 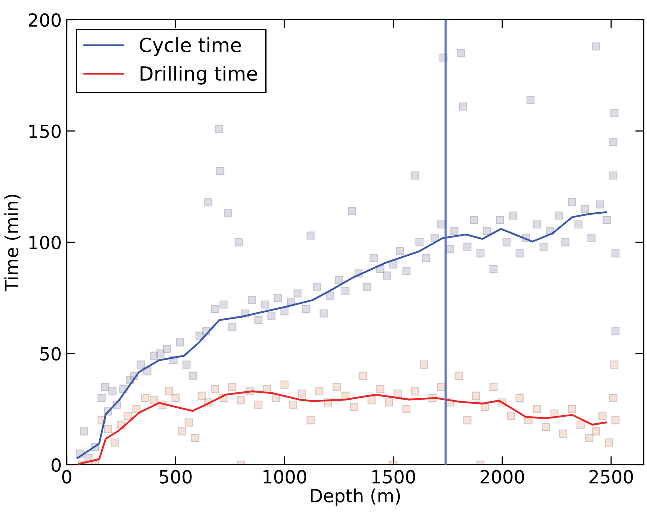 What do you see at coordinates (502, 477) in the screenshot?
I see `x-tick-label: 2000` at bounding box center [502, 477].